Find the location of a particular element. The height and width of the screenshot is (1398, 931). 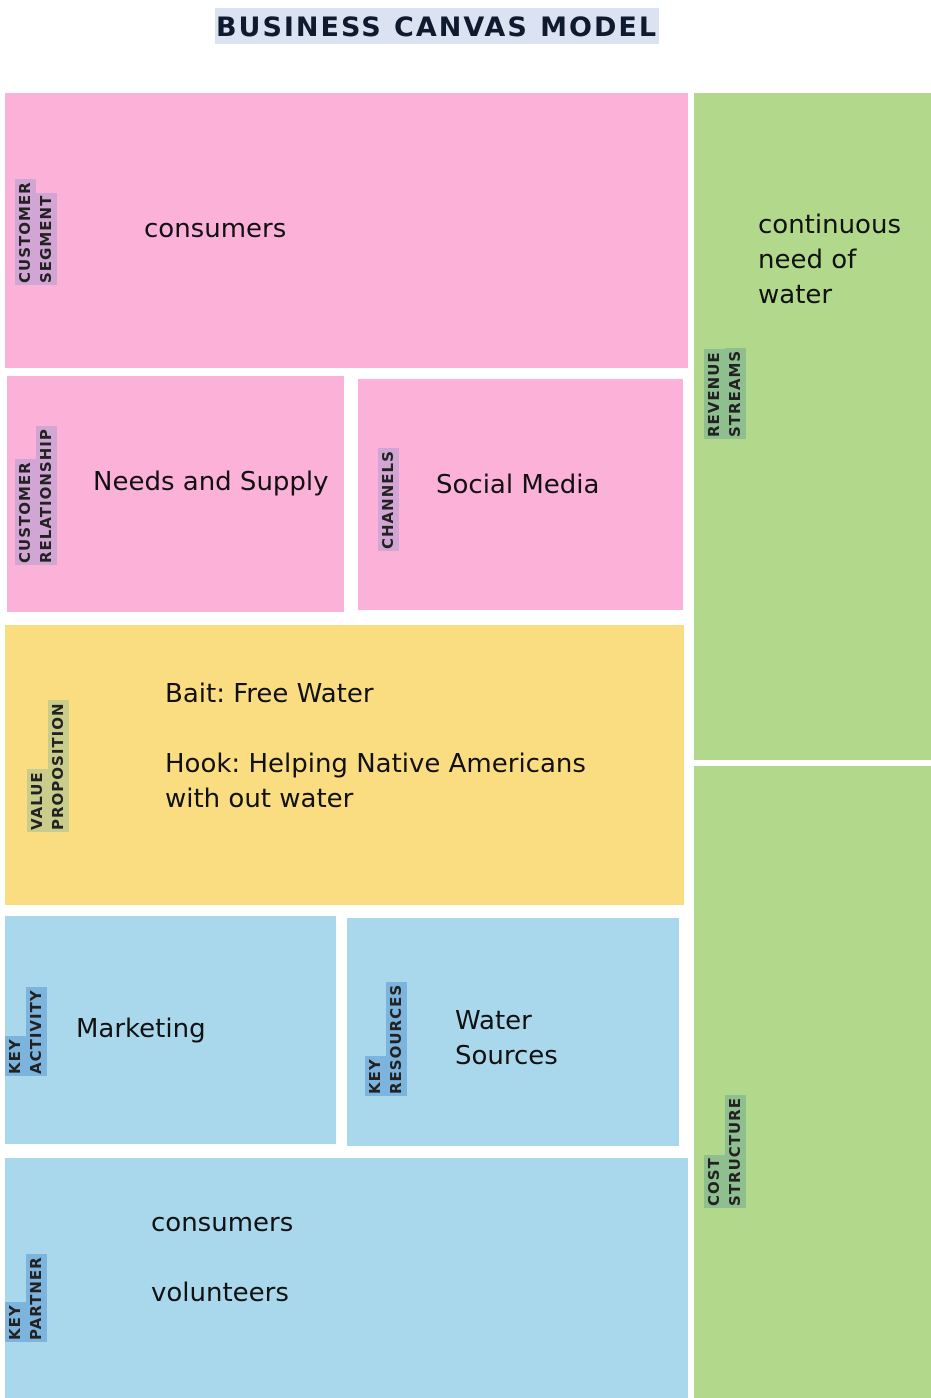

revenue-streams-block: REVENUE STREAMS continuous need of water is located at coordinates (812, 426).